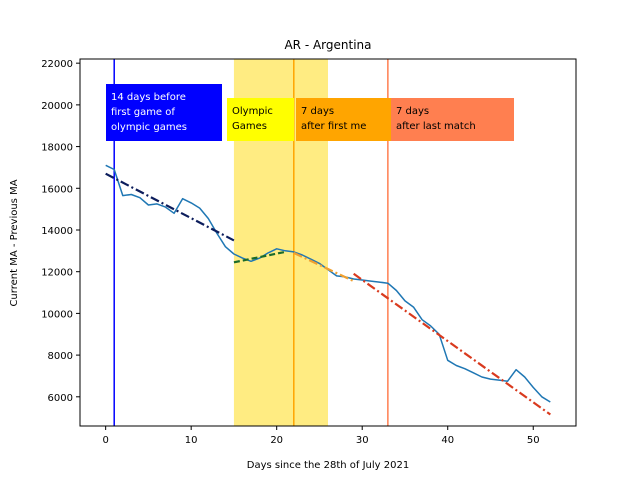 The image size is (640, 480). Describe the element at coordinates (60, 356) in the screenshot. I see `y-tick-label: 8000` at that location.